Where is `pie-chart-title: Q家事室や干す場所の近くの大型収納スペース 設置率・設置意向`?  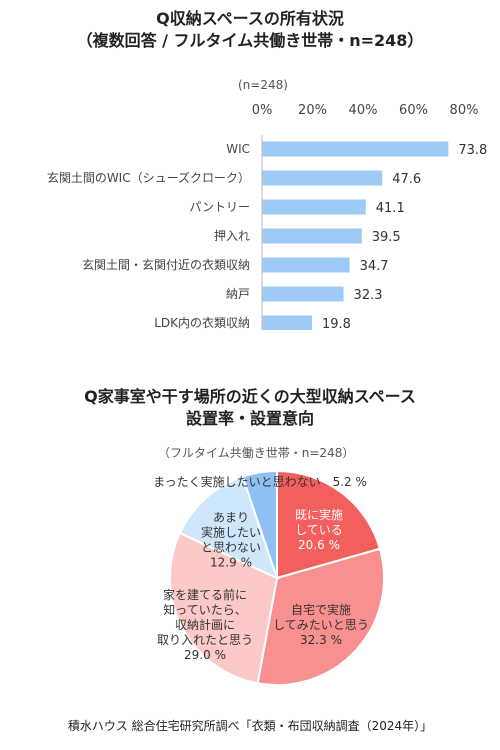
pie-chart-title: Q家事室や干す場所の近くの大型収納スペース 設置率・設置意向 is located at coordinates (250, 408).